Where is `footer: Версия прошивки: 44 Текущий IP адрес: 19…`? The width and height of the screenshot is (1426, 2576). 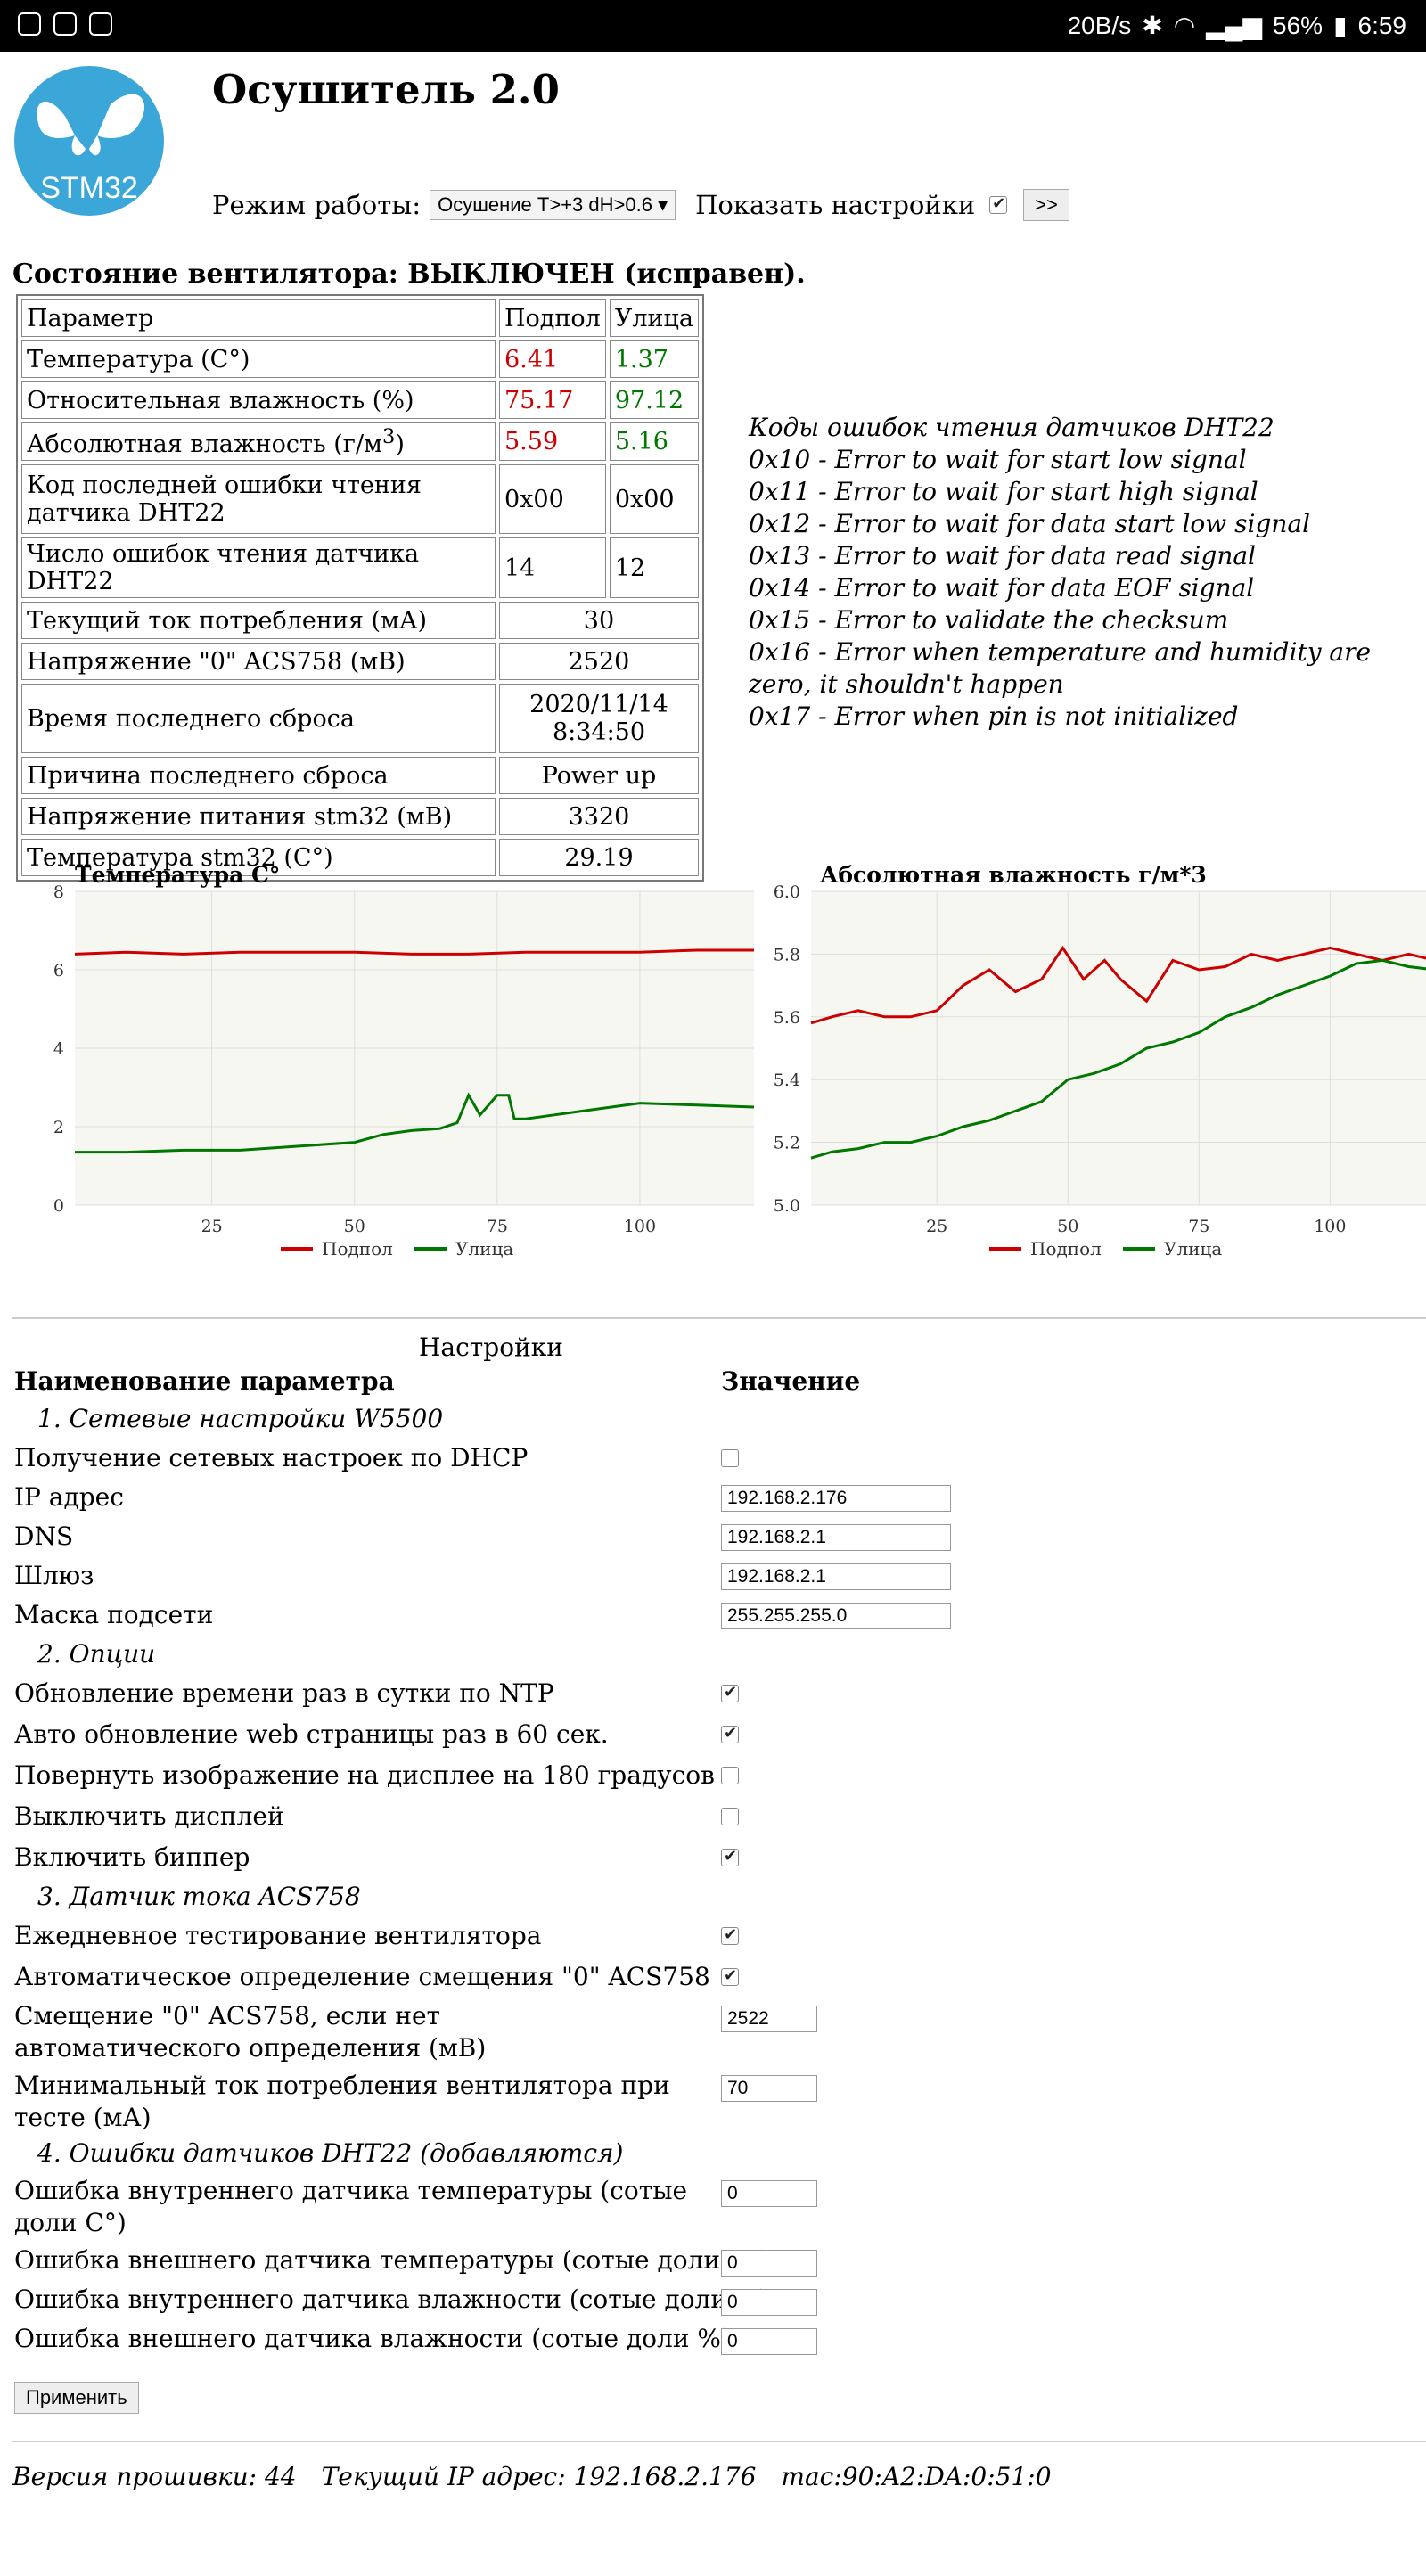
footer: Версия прошивки: 44 Текущий IP адрес: 19… is located at coordinates (532, 2476).